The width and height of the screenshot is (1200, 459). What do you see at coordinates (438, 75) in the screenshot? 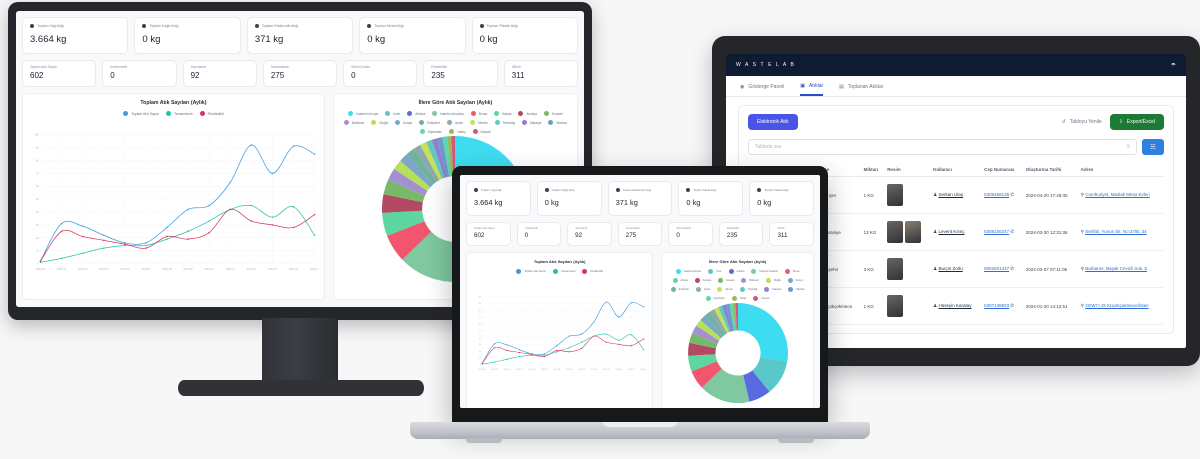
I see `counter-value: 235` at bounding box center [438, 75].